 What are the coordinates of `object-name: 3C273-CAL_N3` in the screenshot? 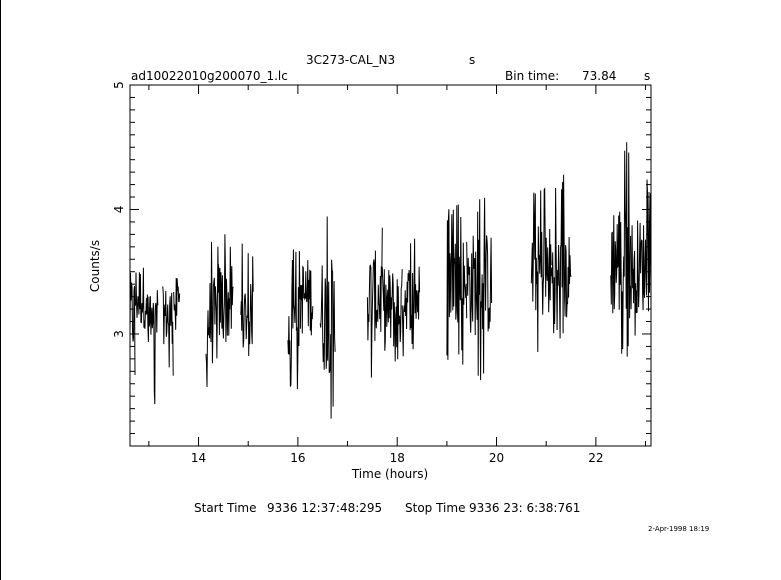 It's located at (351, 60).